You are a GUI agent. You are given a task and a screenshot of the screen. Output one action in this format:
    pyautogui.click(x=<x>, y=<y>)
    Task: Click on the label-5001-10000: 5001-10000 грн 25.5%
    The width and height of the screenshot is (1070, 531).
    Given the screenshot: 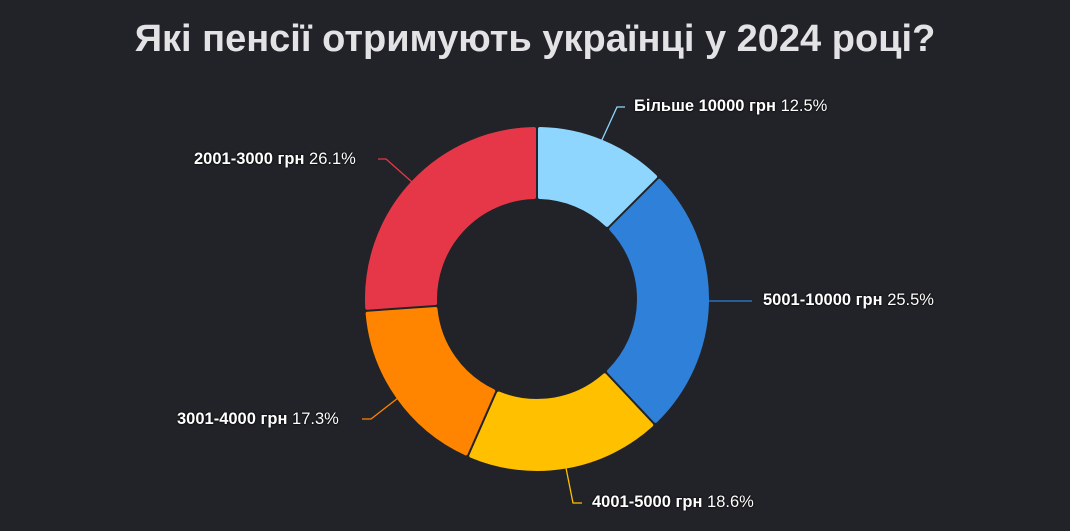 What is the action you would take?
    pyautogui.click(x=848, y=300)
    